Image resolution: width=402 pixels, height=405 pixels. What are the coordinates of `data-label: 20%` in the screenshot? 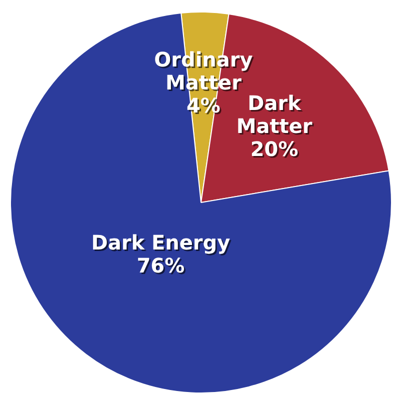 It's located at (276, 150).